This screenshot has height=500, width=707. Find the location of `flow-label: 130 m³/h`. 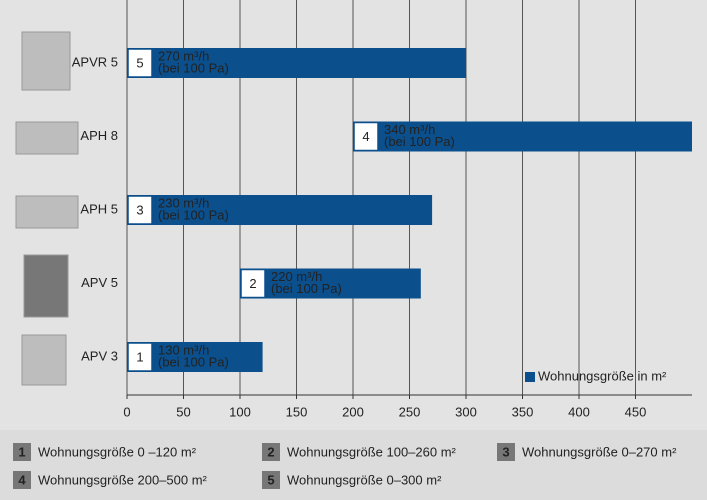

flow-label: 130 m³/h is located at coordinates (183, 349).